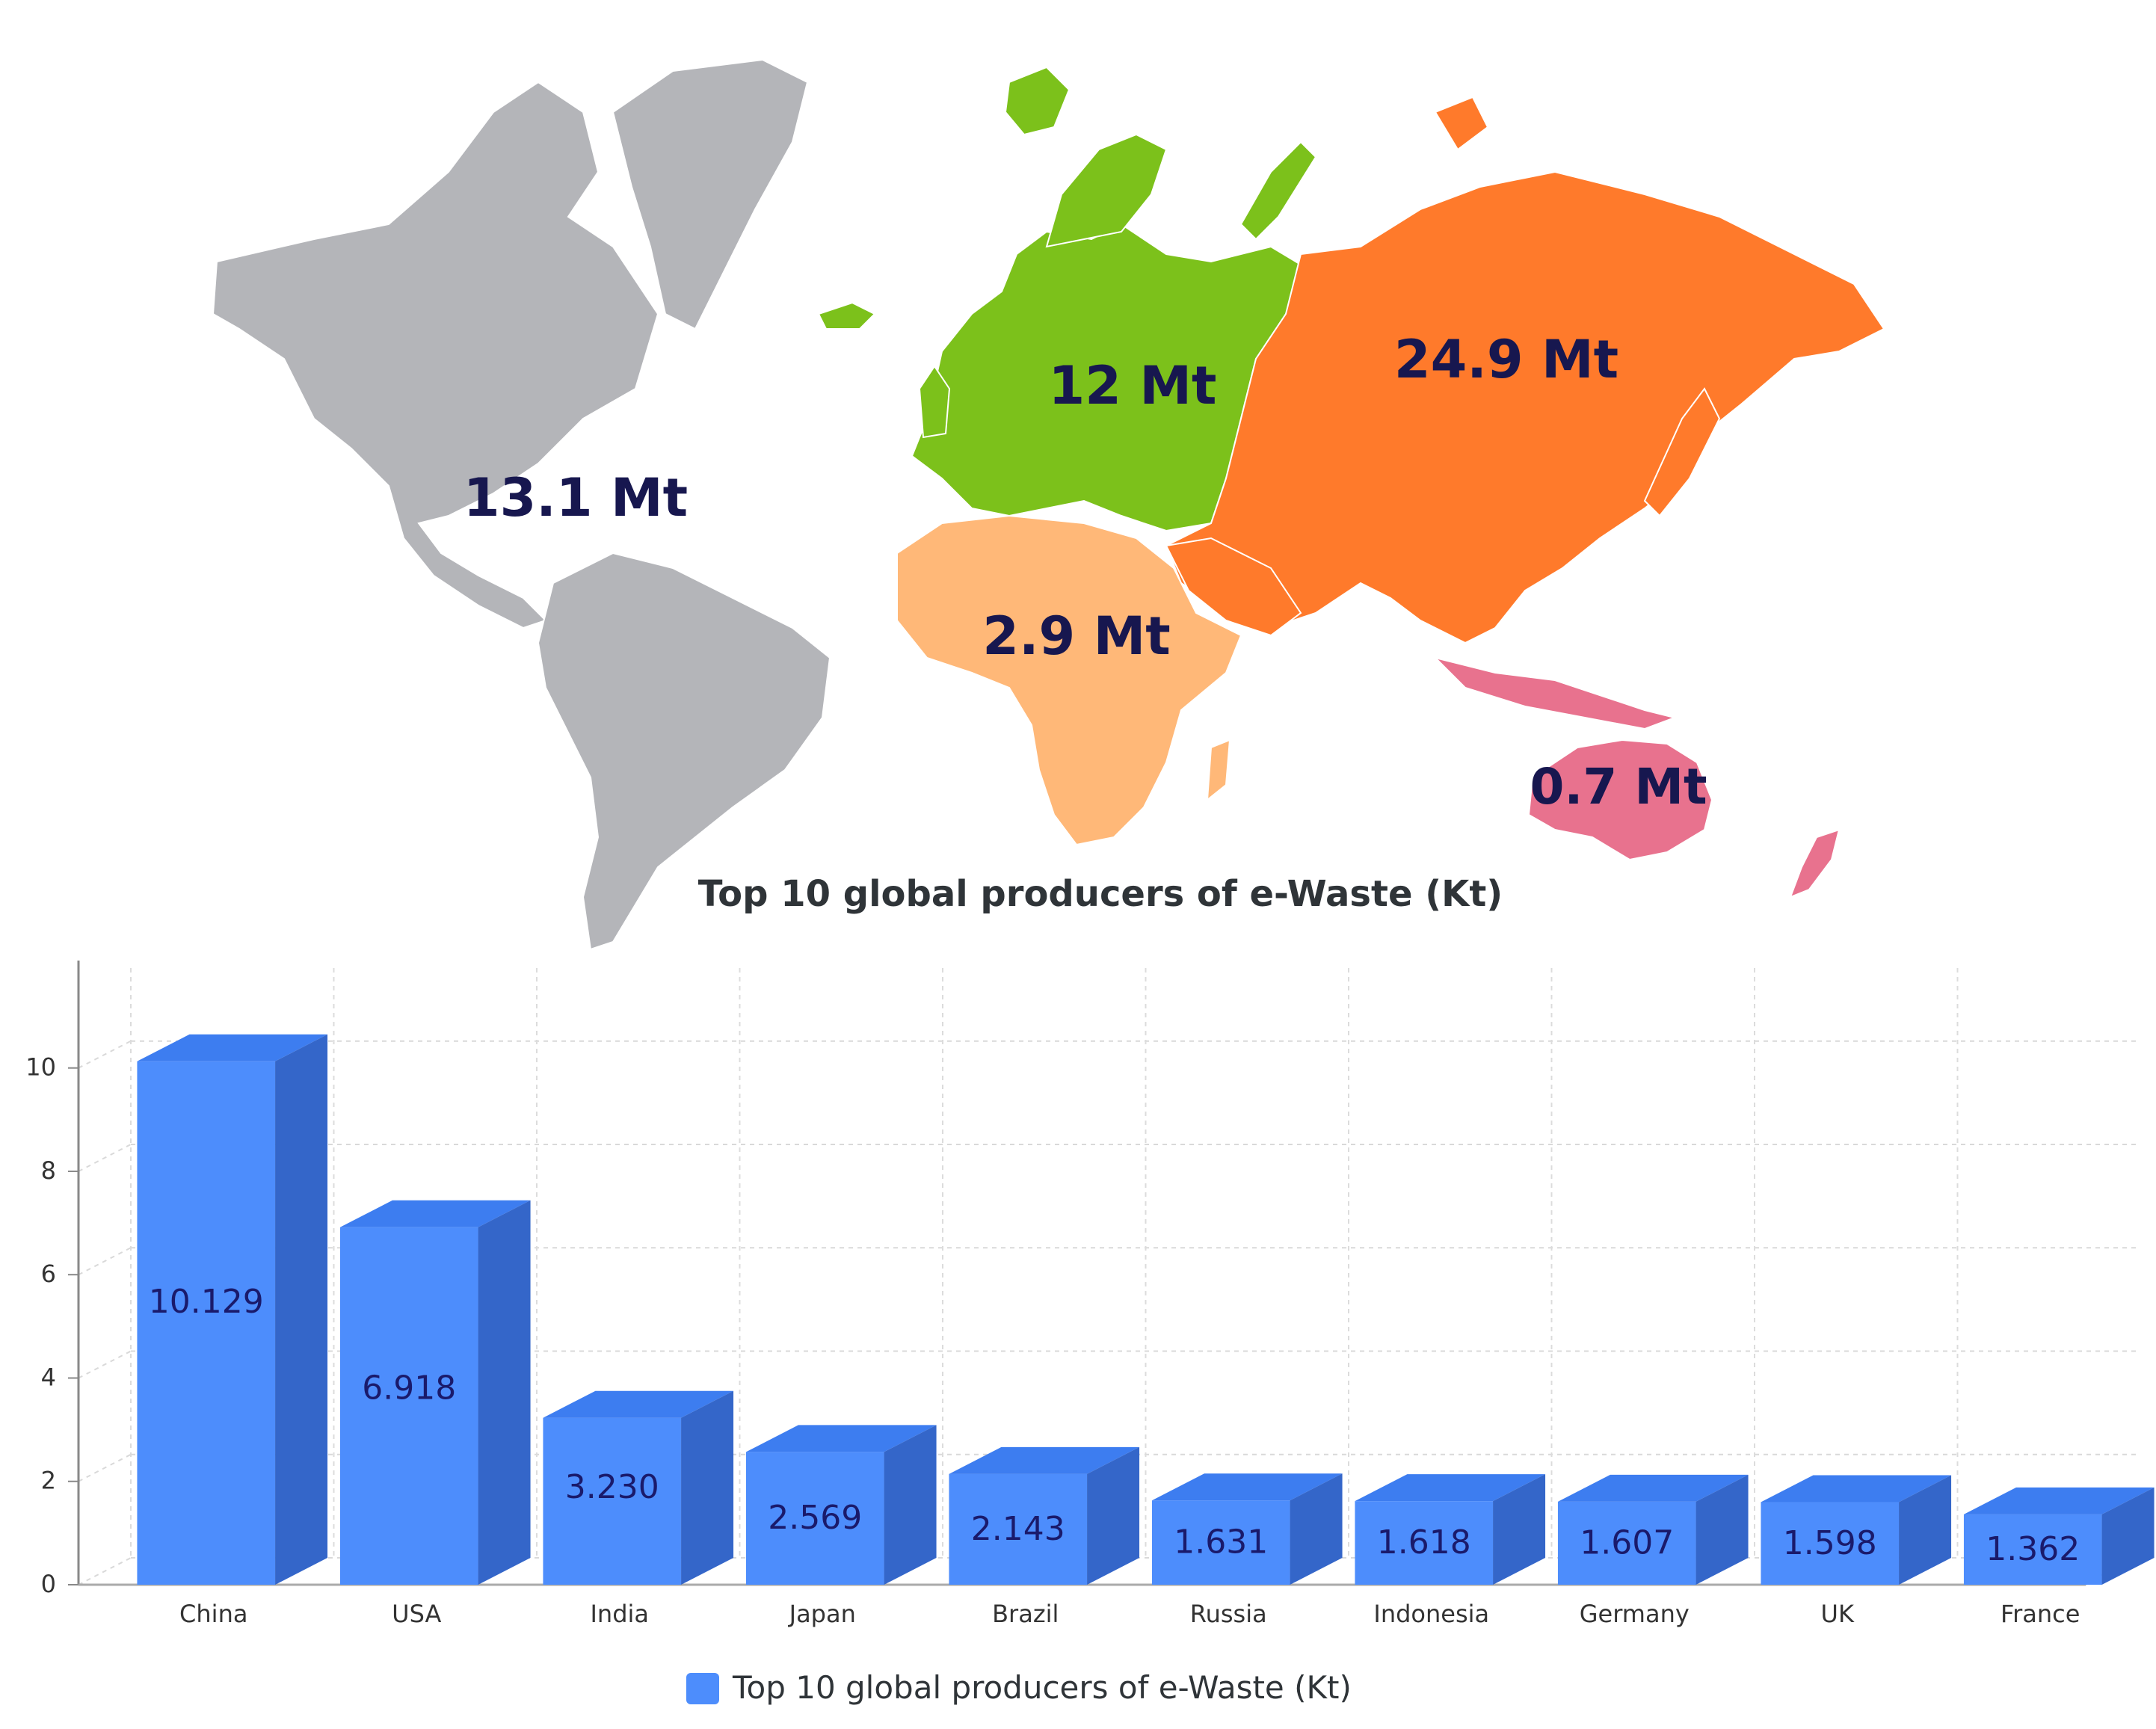 The height and width of the screenshot is (1729, 2156). Describe the element at coordinates (409, 1388) in the screenshot. I see `value-label-usa: 6.918` at that location.